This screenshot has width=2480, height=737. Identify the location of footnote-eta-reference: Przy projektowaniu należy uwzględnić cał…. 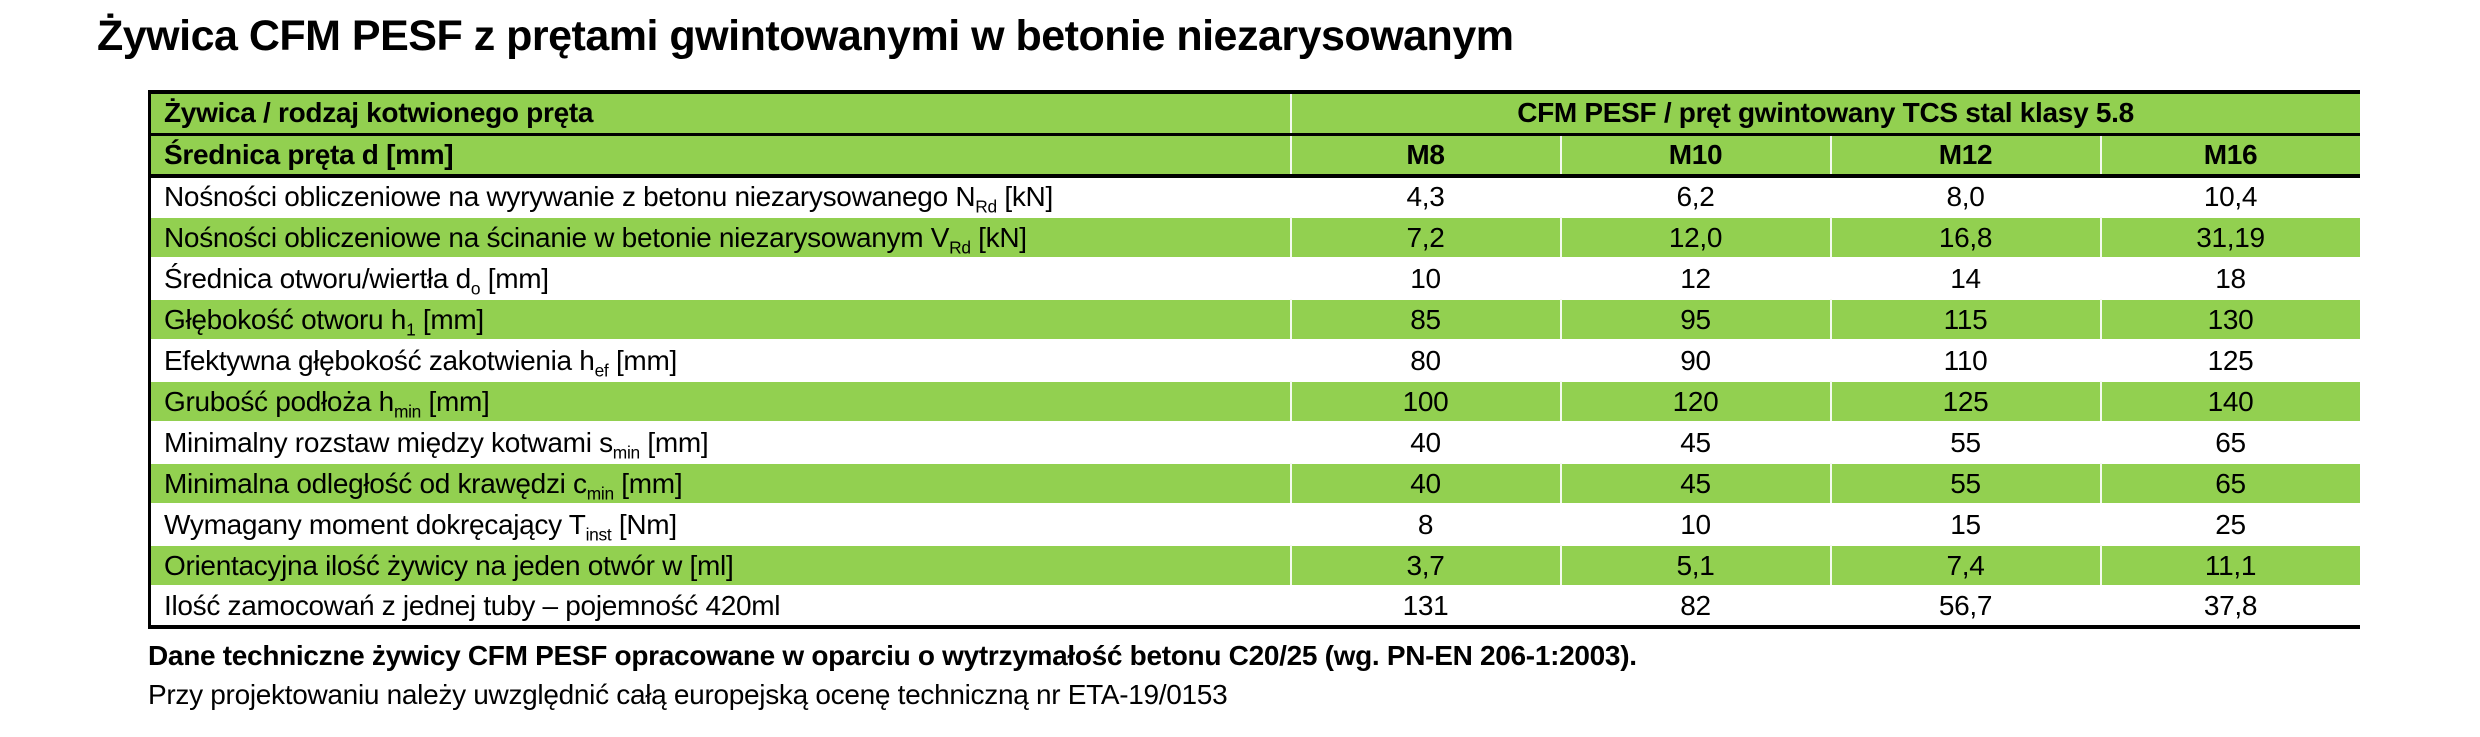
(688, 694).